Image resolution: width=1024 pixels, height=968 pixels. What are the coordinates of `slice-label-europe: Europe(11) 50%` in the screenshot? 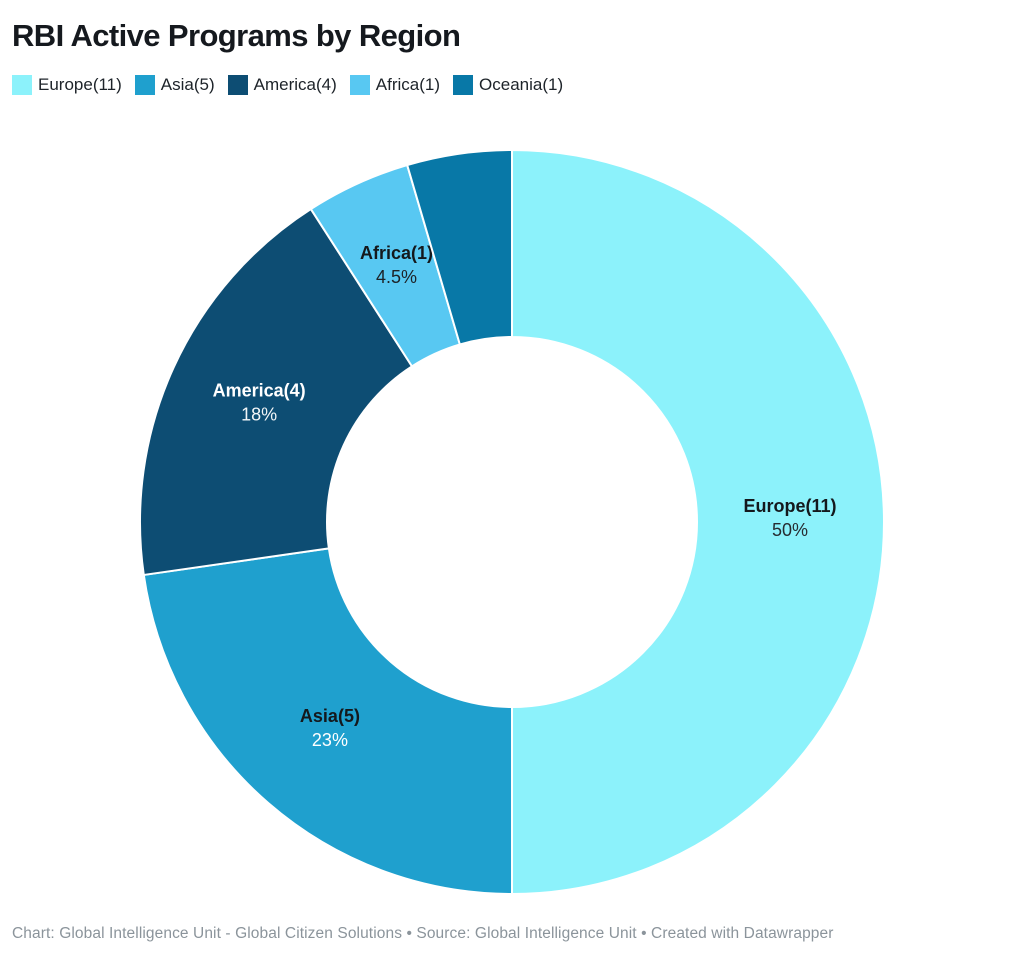 It's located at (789, 518).